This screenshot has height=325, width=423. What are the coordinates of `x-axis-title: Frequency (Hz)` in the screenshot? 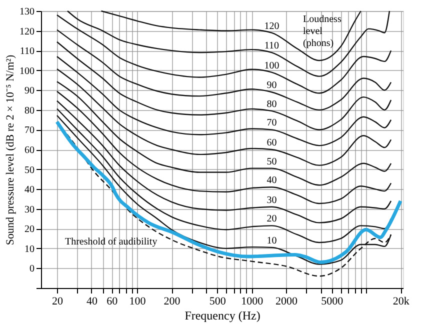 It's located at (222, 315).